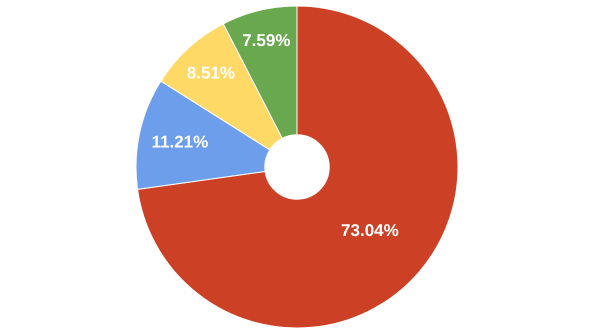  I want to click on data-label: 7.59%, so click(266, 40).